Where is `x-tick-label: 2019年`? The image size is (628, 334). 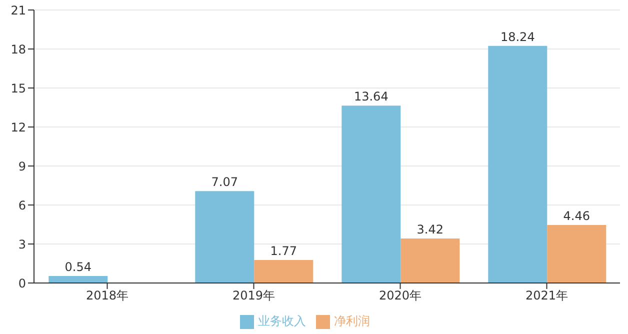 x-tick-label: 2019年 is located at coordinates (254, 295).